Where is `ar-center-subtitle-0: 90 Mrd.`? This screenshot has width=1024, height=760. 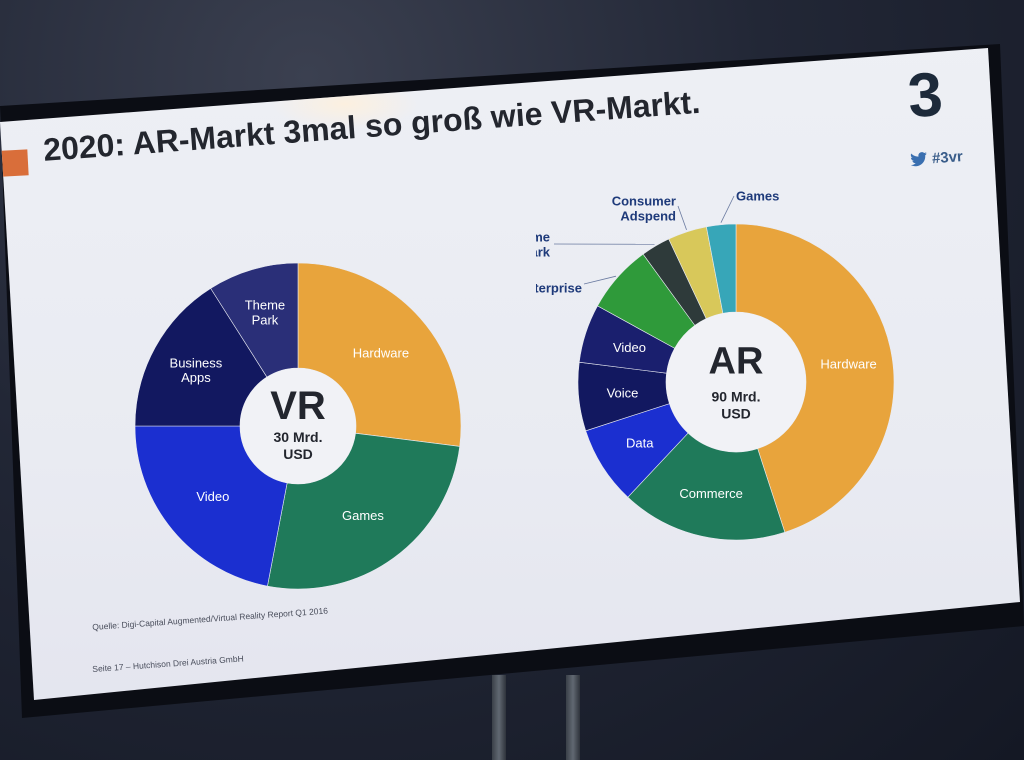 ar-center-subtitle-0: 90 Mrd. is located at coordinates (735, 397).